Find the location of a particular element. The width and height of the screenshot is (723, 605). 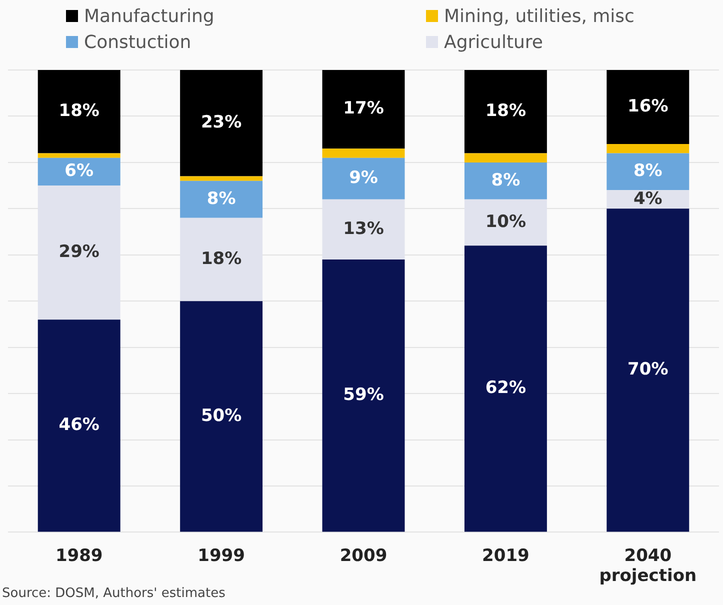

data-label: 4% is located at coordinates (647, 198).